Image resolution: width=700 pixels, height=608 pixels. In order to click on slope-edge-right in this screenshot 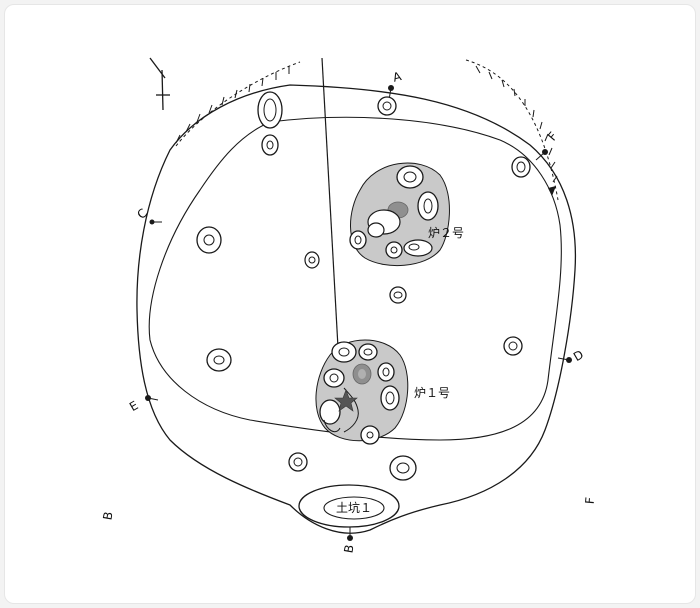, I will do `click(512, 130)`.